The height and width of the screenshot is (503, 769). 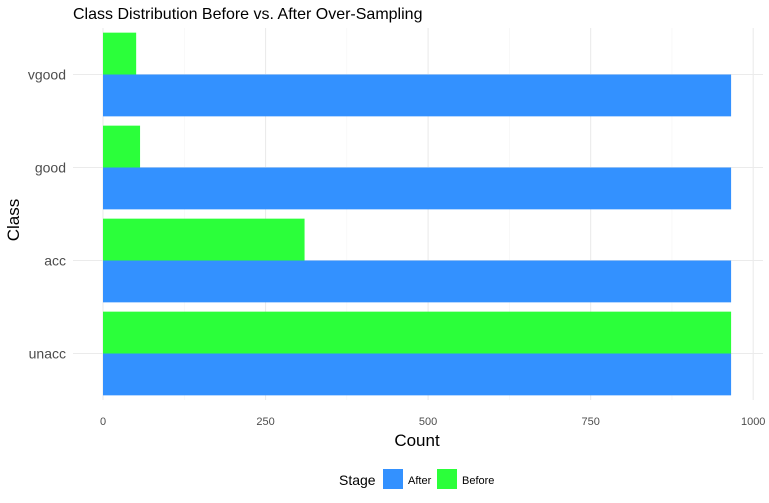 What do you see at coordinates (204, 239) in the screenshot?
I see `bar-before-acc` at bounding box center [204, 239].